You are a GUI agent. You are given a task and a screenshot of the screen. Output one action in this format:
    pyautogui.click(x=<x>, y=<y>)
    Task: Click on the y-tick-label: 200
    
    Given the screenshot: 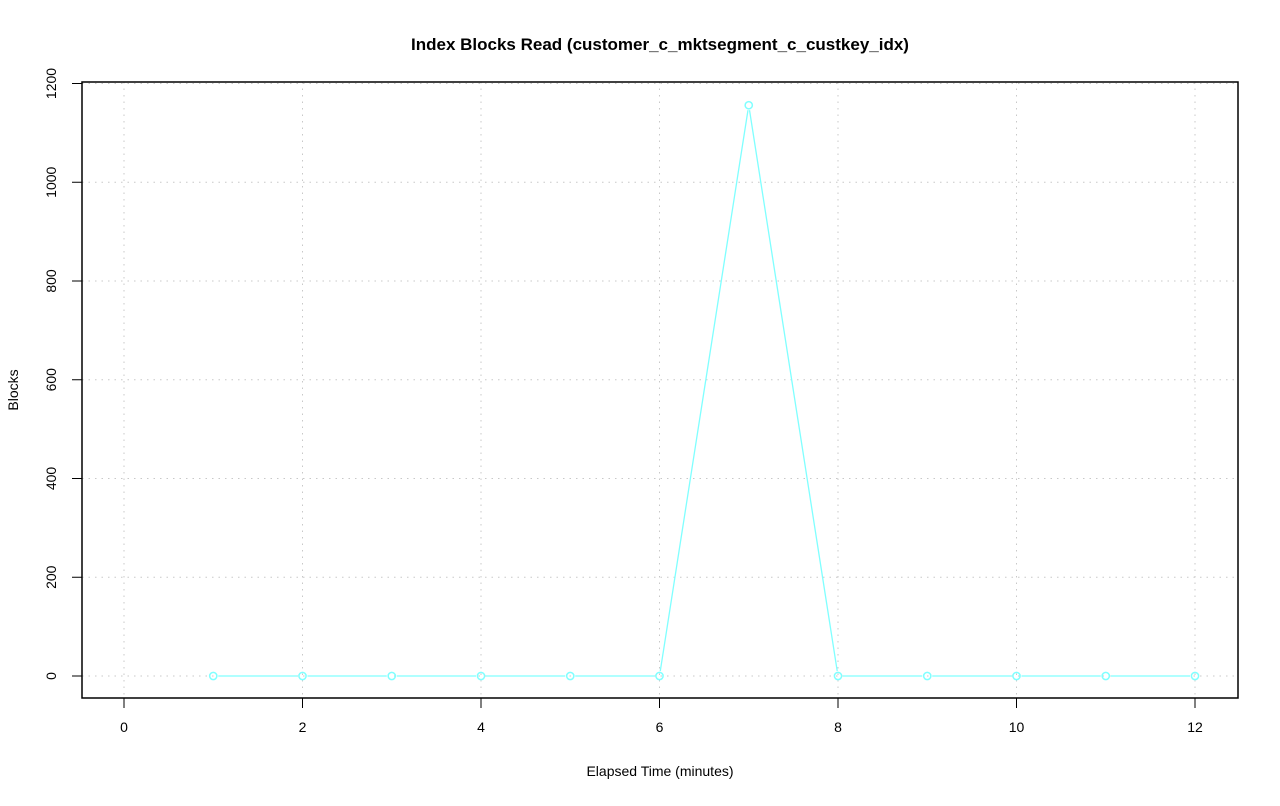 What is the action you would take?
    pyautogui.click(x=51, y=577)
    